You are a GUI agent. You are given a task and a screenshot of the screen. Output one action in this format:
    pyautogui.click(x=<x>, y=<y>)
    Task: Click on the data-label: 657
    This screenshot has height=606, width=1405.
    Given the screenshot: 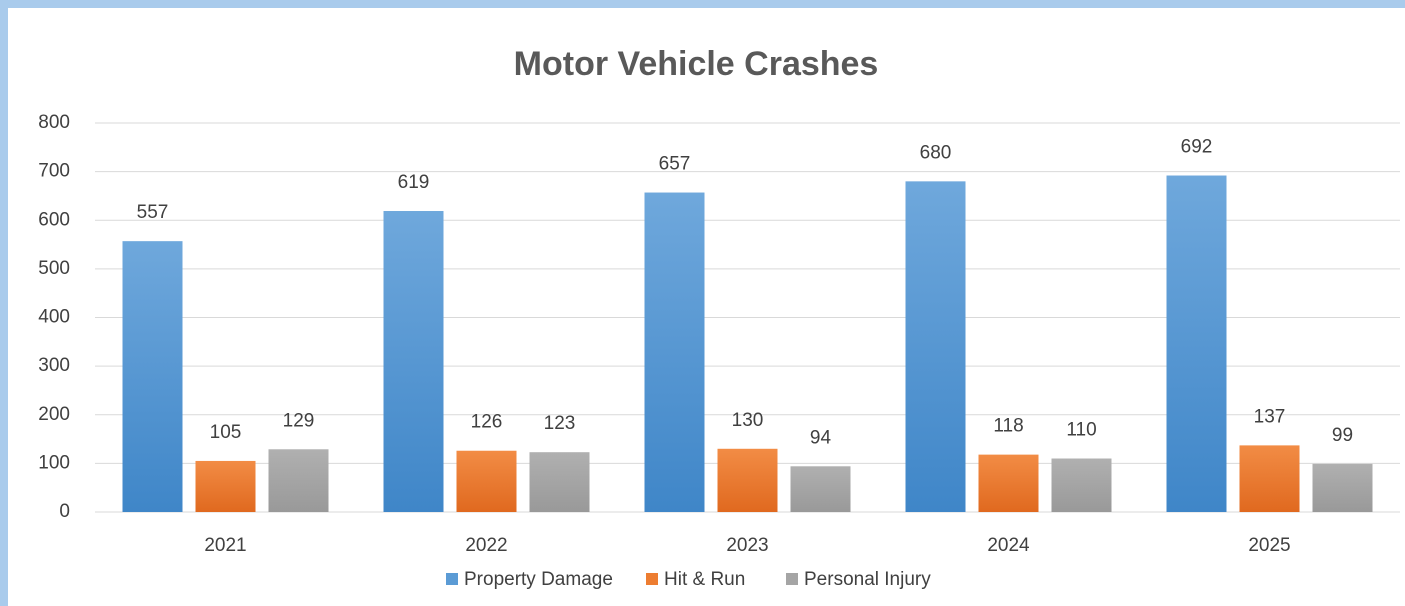 What is the action you would take?
    pyautogui.click(x=675, y=164)
    